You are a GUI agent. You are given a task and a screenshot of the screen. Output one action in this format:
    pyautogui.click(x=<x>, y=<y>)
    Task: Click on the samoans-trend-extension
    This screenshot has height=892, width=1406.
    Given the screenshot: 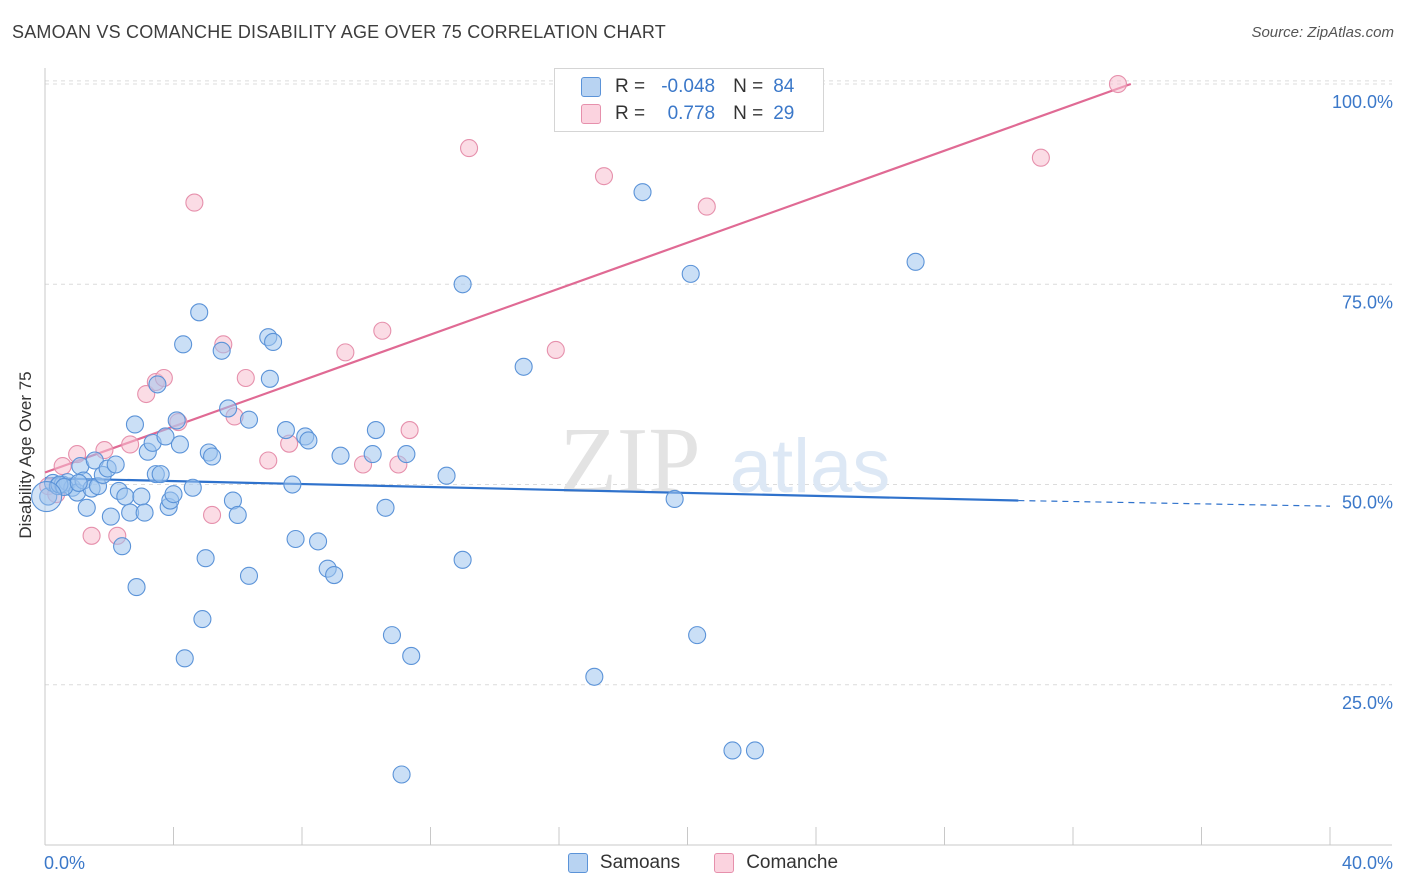 What is the action you would take?
    pyautogui.click(x=1174, y=503)
    